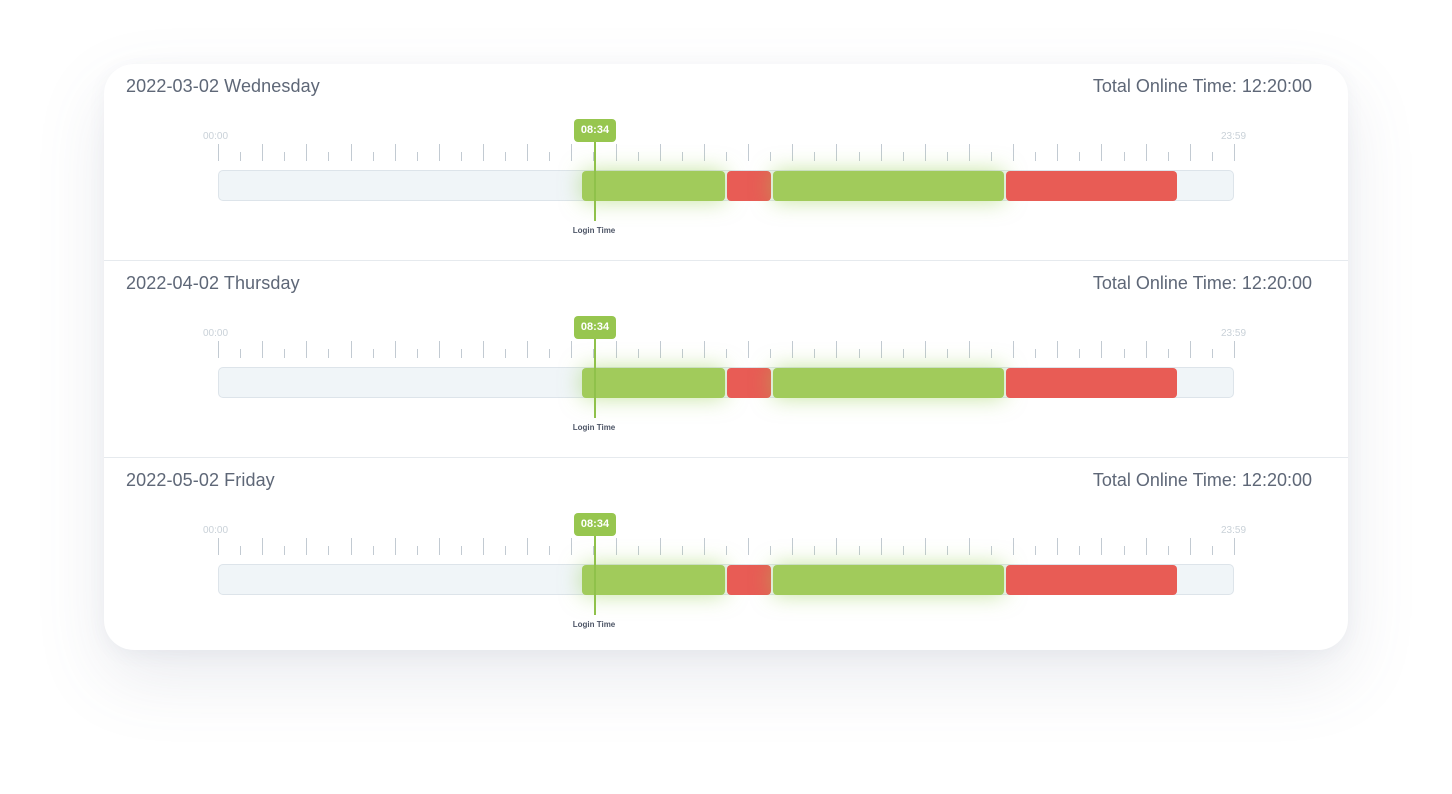 This screenshot has height=794, width=1452. What do you see at coordinates (726, 457) in the screenshot?
I see `row-divider` at bounding box center [726, 457].